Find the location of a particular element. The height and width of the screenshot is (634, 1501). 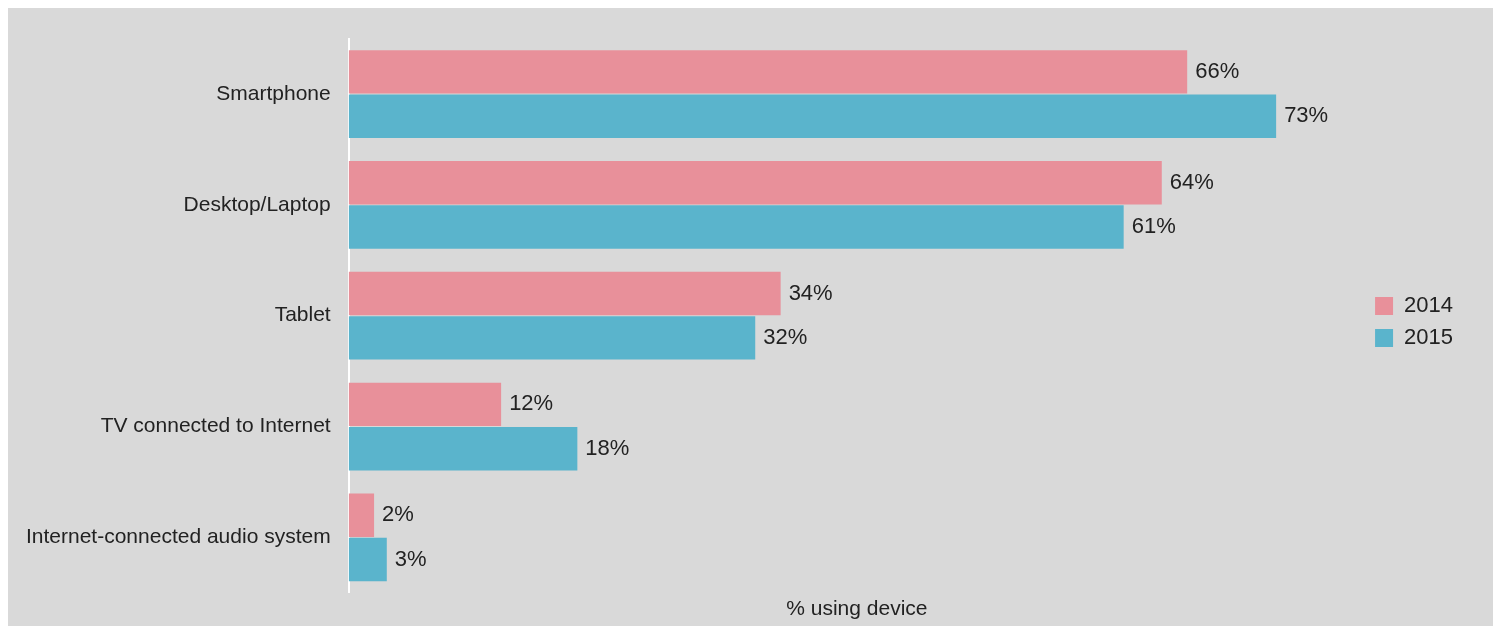

data-label: 61% is located at coordinates (1153, 226).